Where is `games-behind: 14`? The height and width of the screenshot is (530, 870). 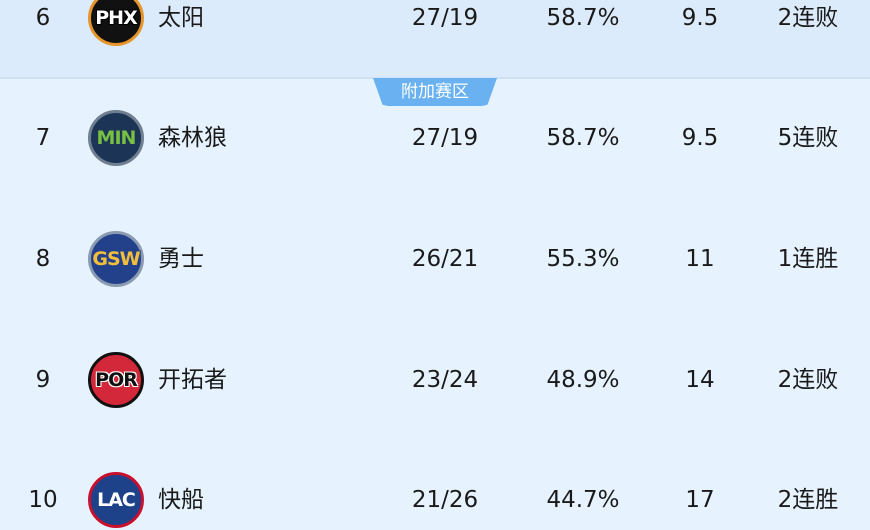 games-behind: 14 is located at coordinates (700, 380).